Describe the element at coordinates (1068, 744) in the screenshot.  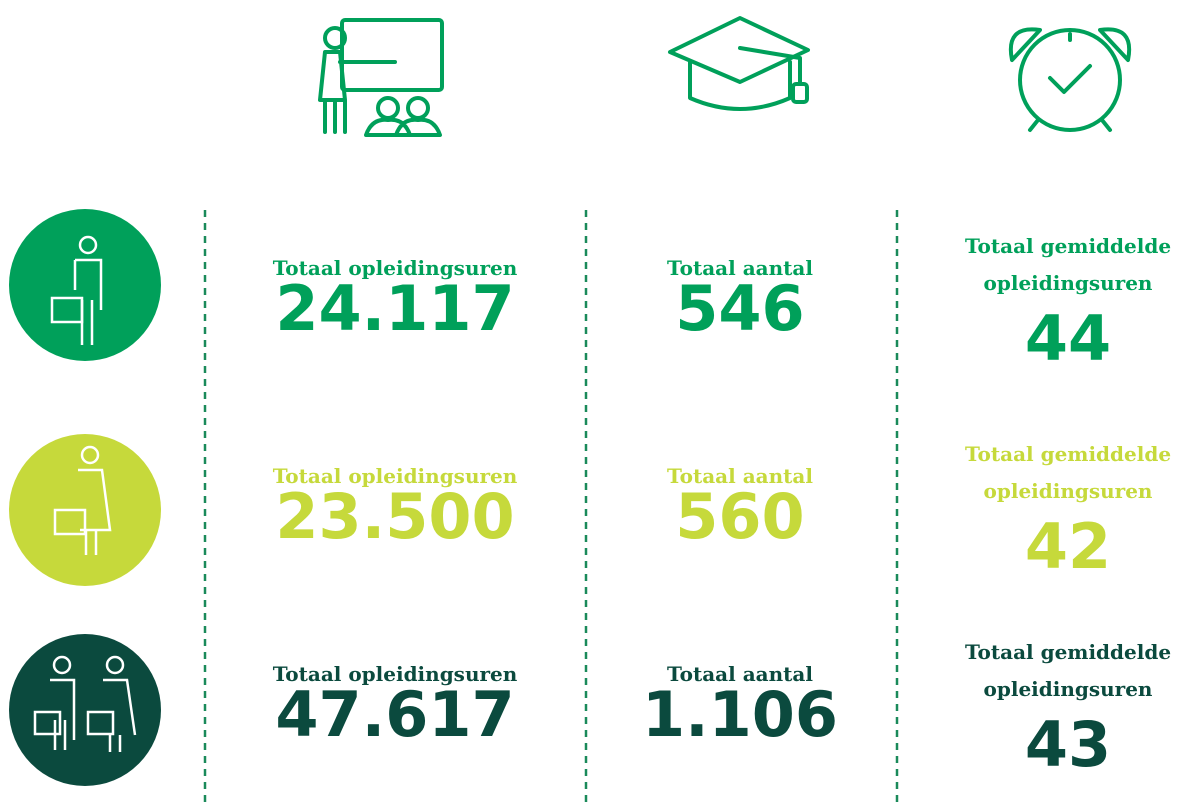
I see `avg-value: 43` at that location.